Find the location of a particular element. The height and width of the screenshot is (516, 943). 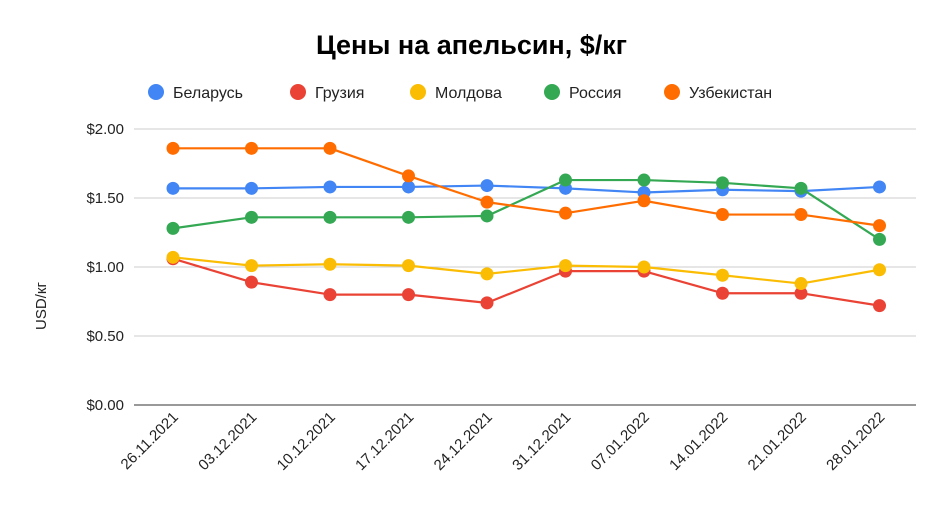

x-tick-label: 24.12.2021 is located at coordinates (463, 441).